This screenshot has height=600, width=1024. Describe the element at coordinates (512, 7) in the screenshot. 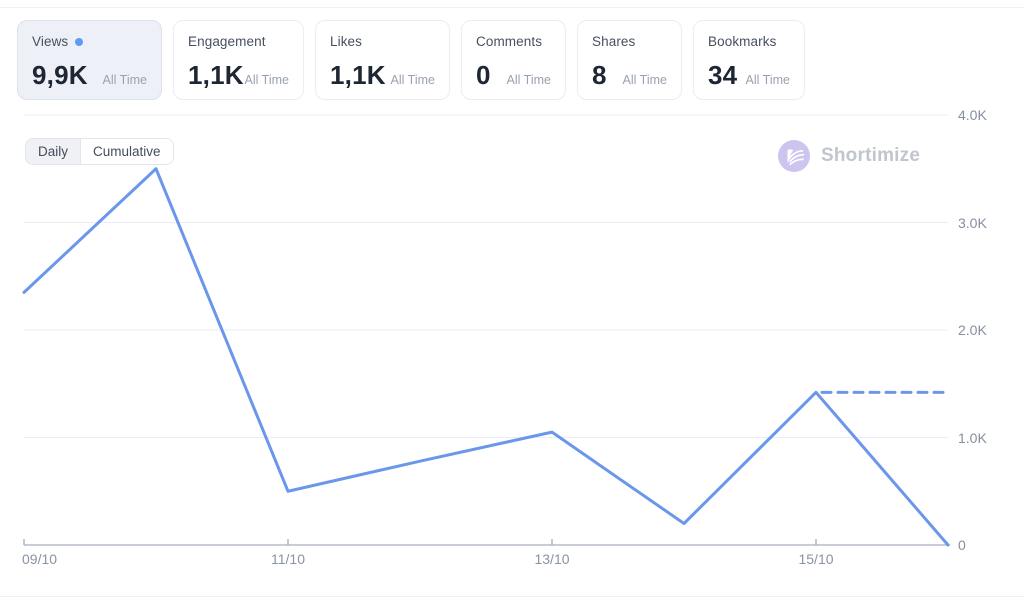

I see `top-divider` at that location.